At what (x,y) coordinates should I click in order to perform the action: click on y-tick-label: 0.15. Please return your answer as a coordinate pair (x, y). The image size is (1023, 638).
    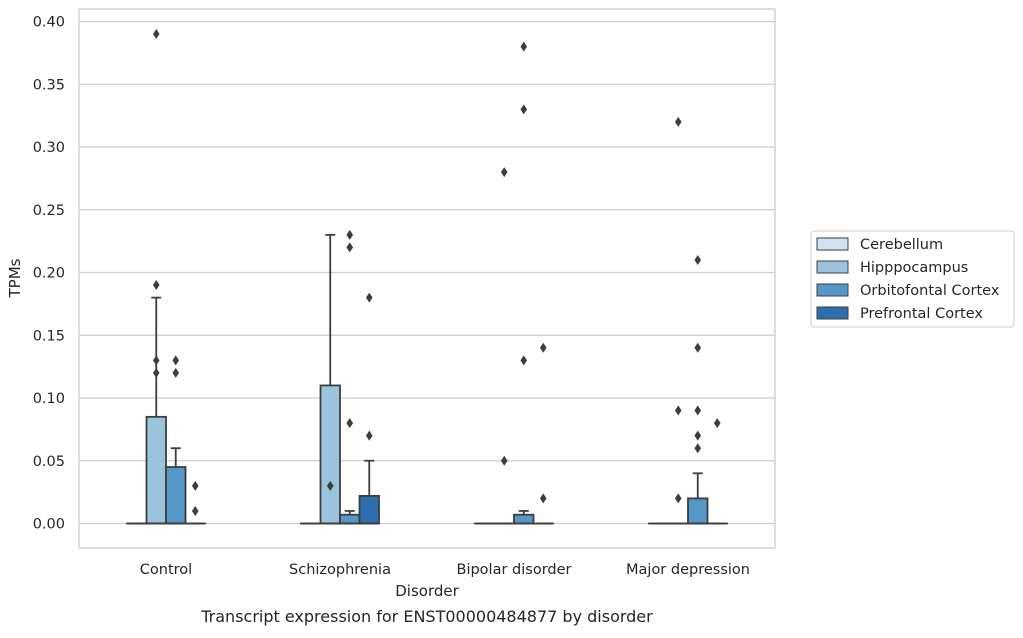
    Looking at the image, I should click on (49, 336).